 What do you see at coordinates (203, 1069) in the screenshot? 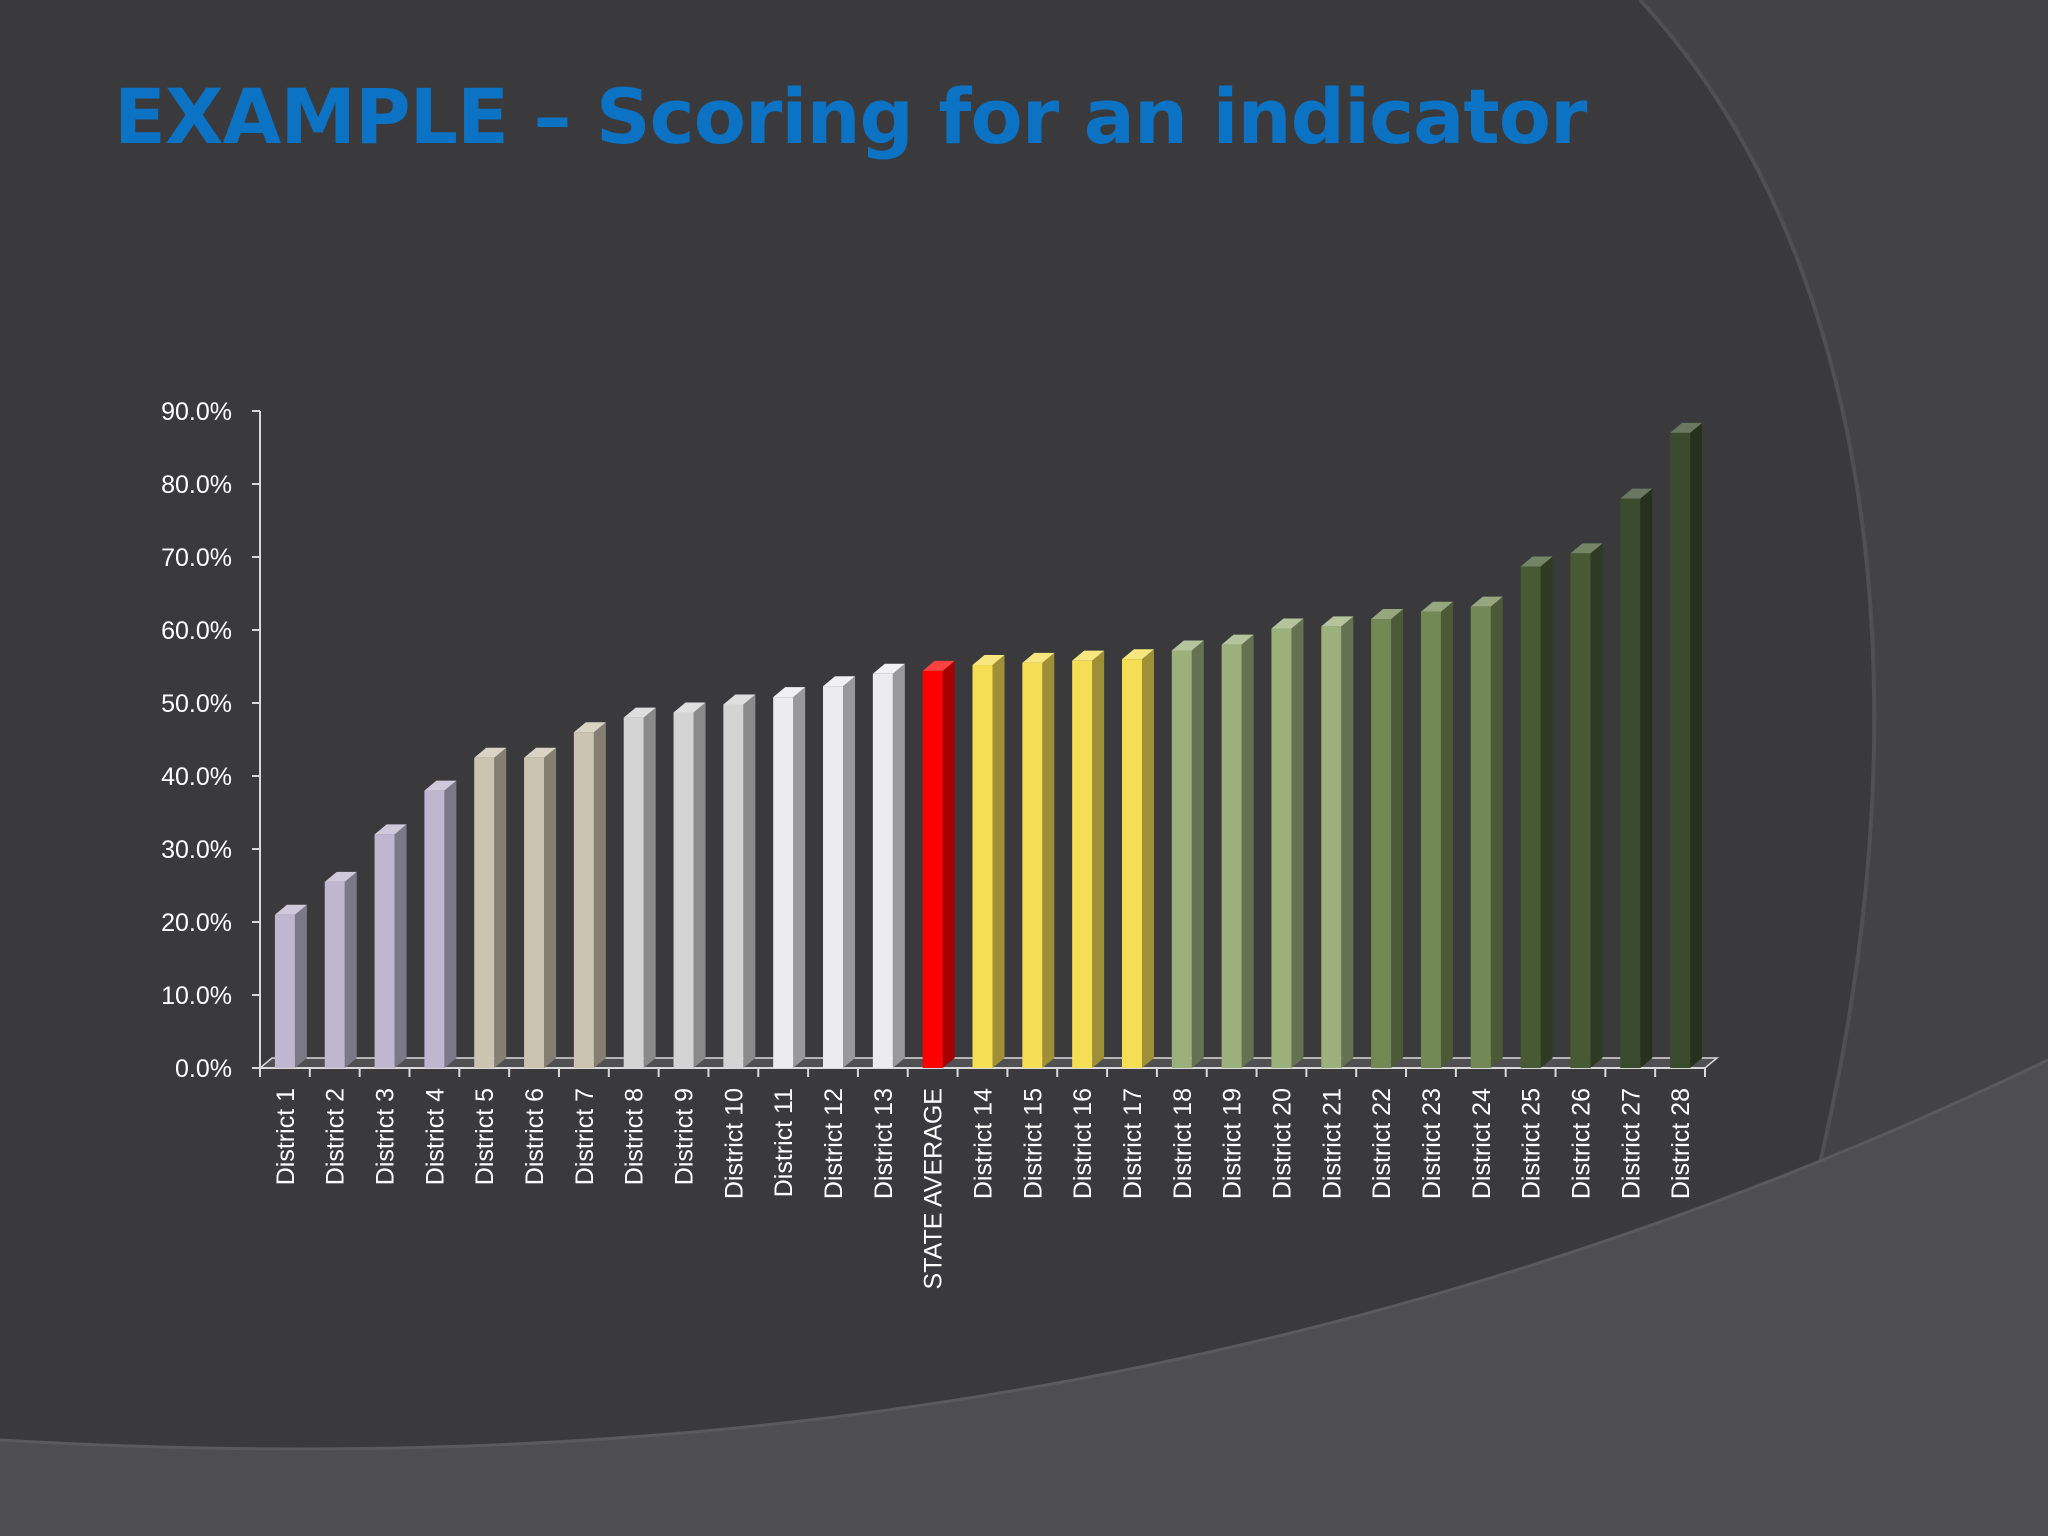
I see `y-tick-label: 0.0%` at bounding box center [203, 1069].